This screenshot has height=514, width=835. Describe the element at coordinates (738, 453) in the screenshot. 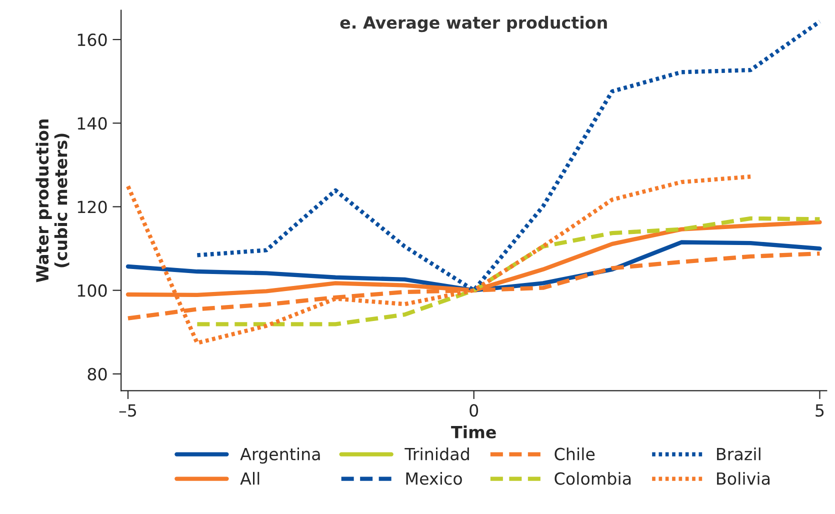

I see `legend-label: Brazil` at that location.